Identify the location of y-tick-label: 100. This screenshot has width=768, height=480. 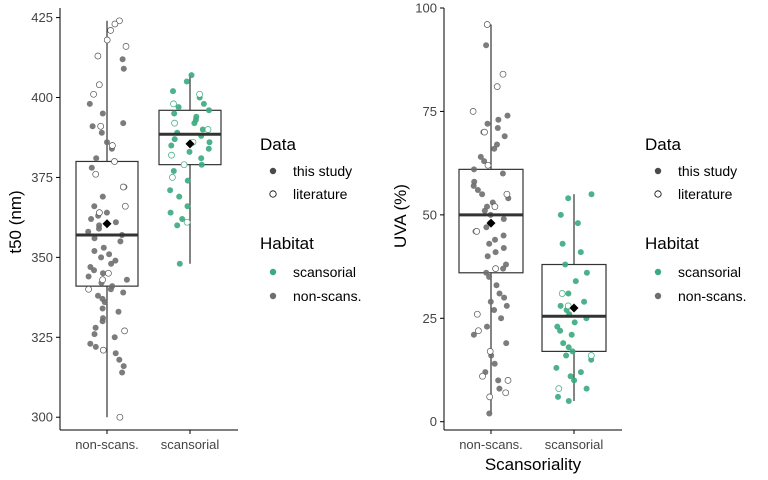
(426, 8).